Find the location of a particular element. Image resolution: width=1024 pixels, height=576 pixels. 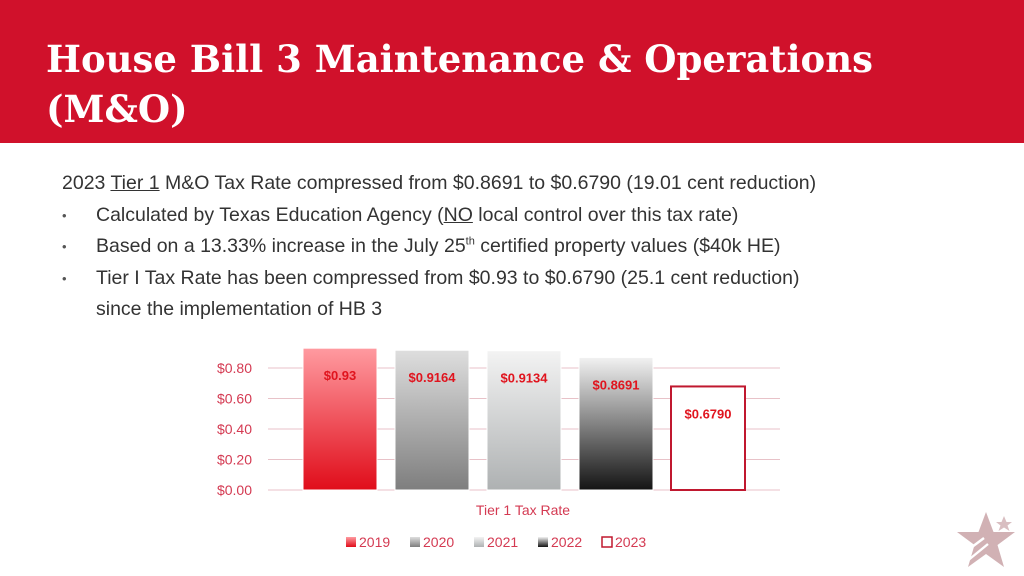

y-tick-label: $0.40 is located at coordinates (234, 429).